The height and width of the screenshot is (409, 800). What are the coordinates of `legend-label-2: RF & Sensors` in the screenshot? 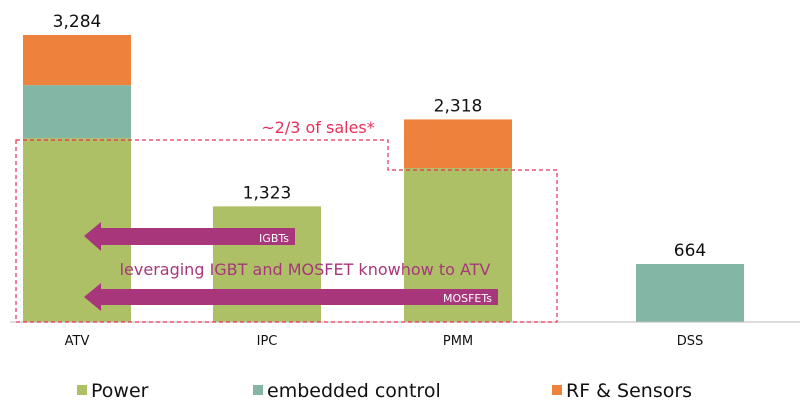 It's located at (629, 391).